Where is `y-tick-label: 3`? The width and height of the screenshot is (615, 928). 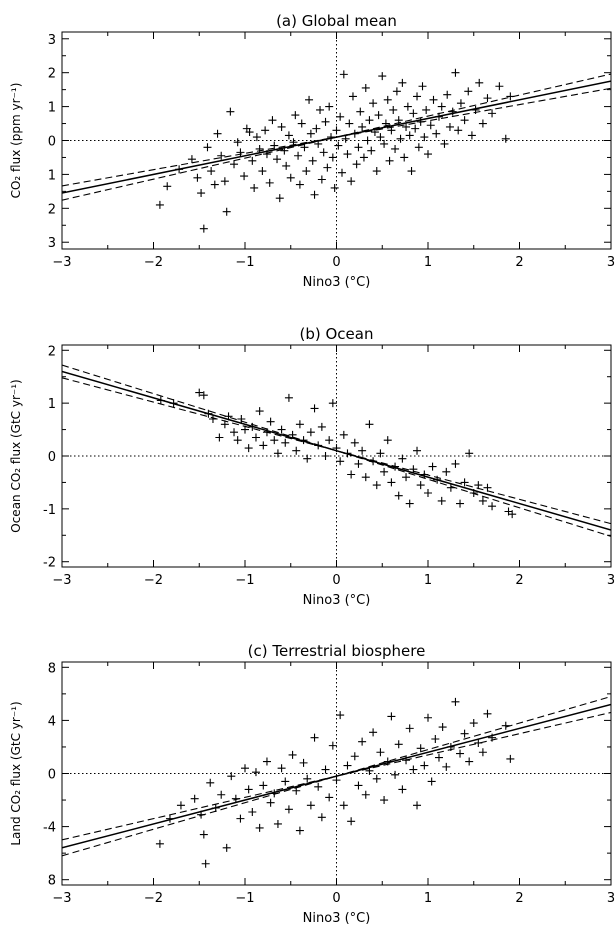 y-tick-label: 3 is located at coordinates (52, 243).